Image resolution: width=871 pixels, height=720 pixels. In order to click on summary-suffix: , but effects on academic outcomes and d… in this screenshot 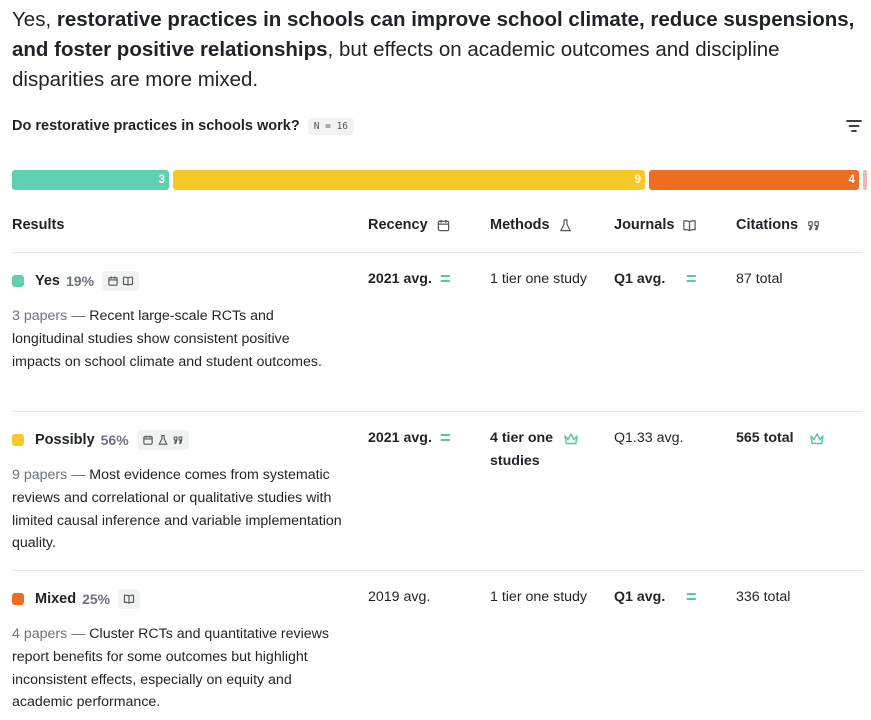, I will do `click(396, 64)`.